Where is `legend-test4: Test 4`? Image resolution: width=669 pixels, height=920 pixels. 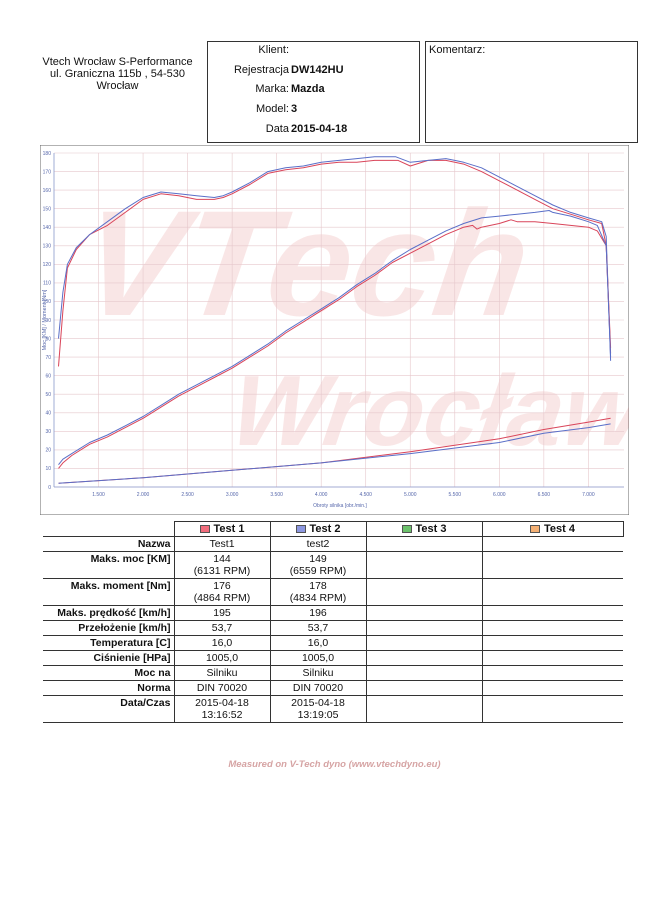 legend-test4: Test 4 is located at coordinates (552, 529).